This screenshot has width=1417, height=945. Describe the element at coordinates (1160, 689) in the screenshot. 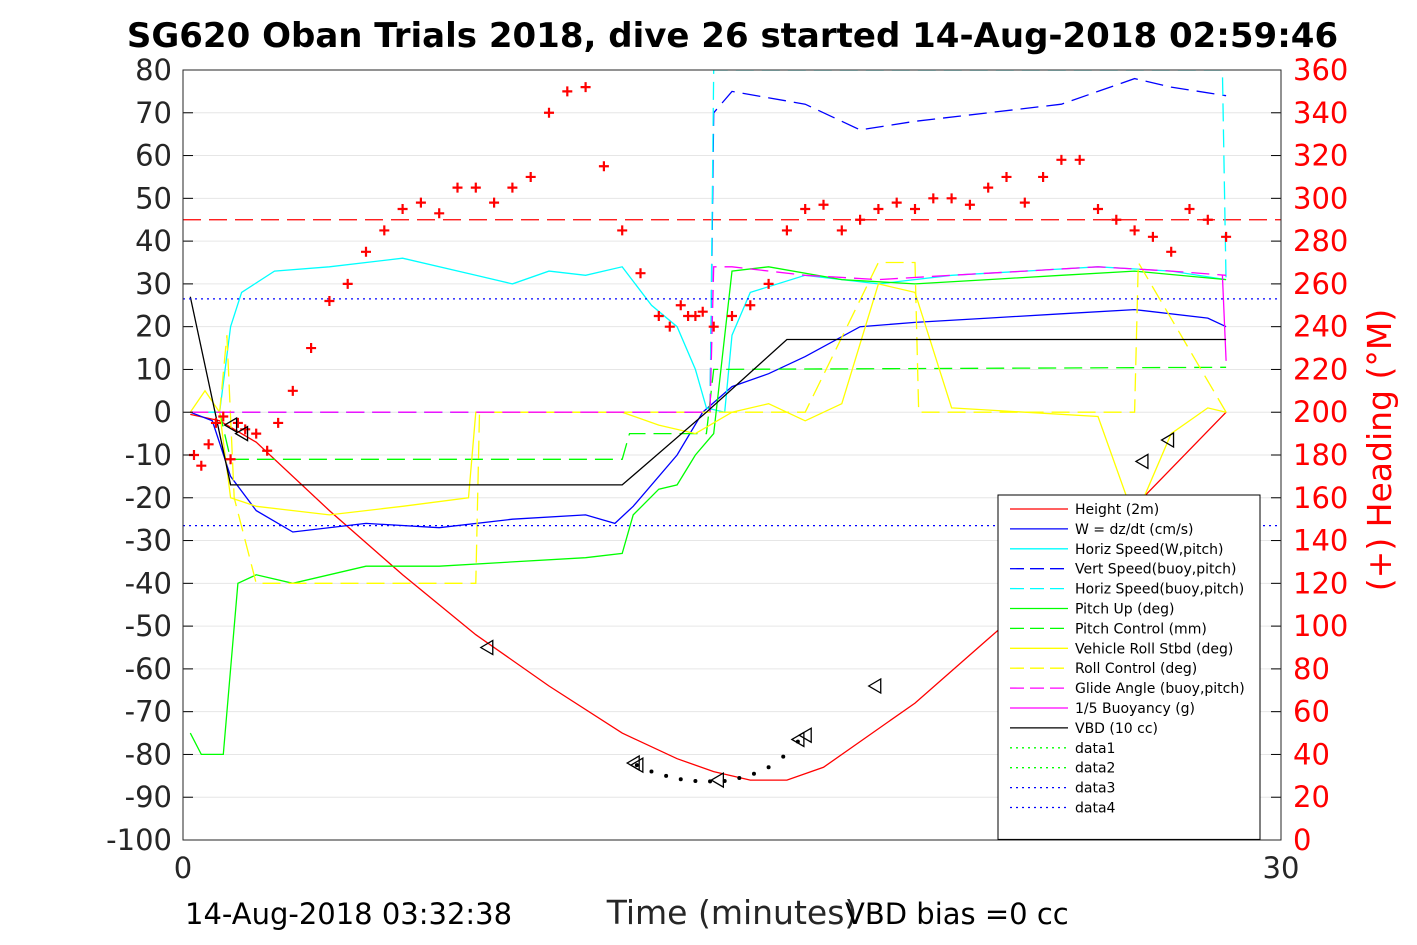

I see `legend-label: Glide Angle (buoy,pitch)` at that location.